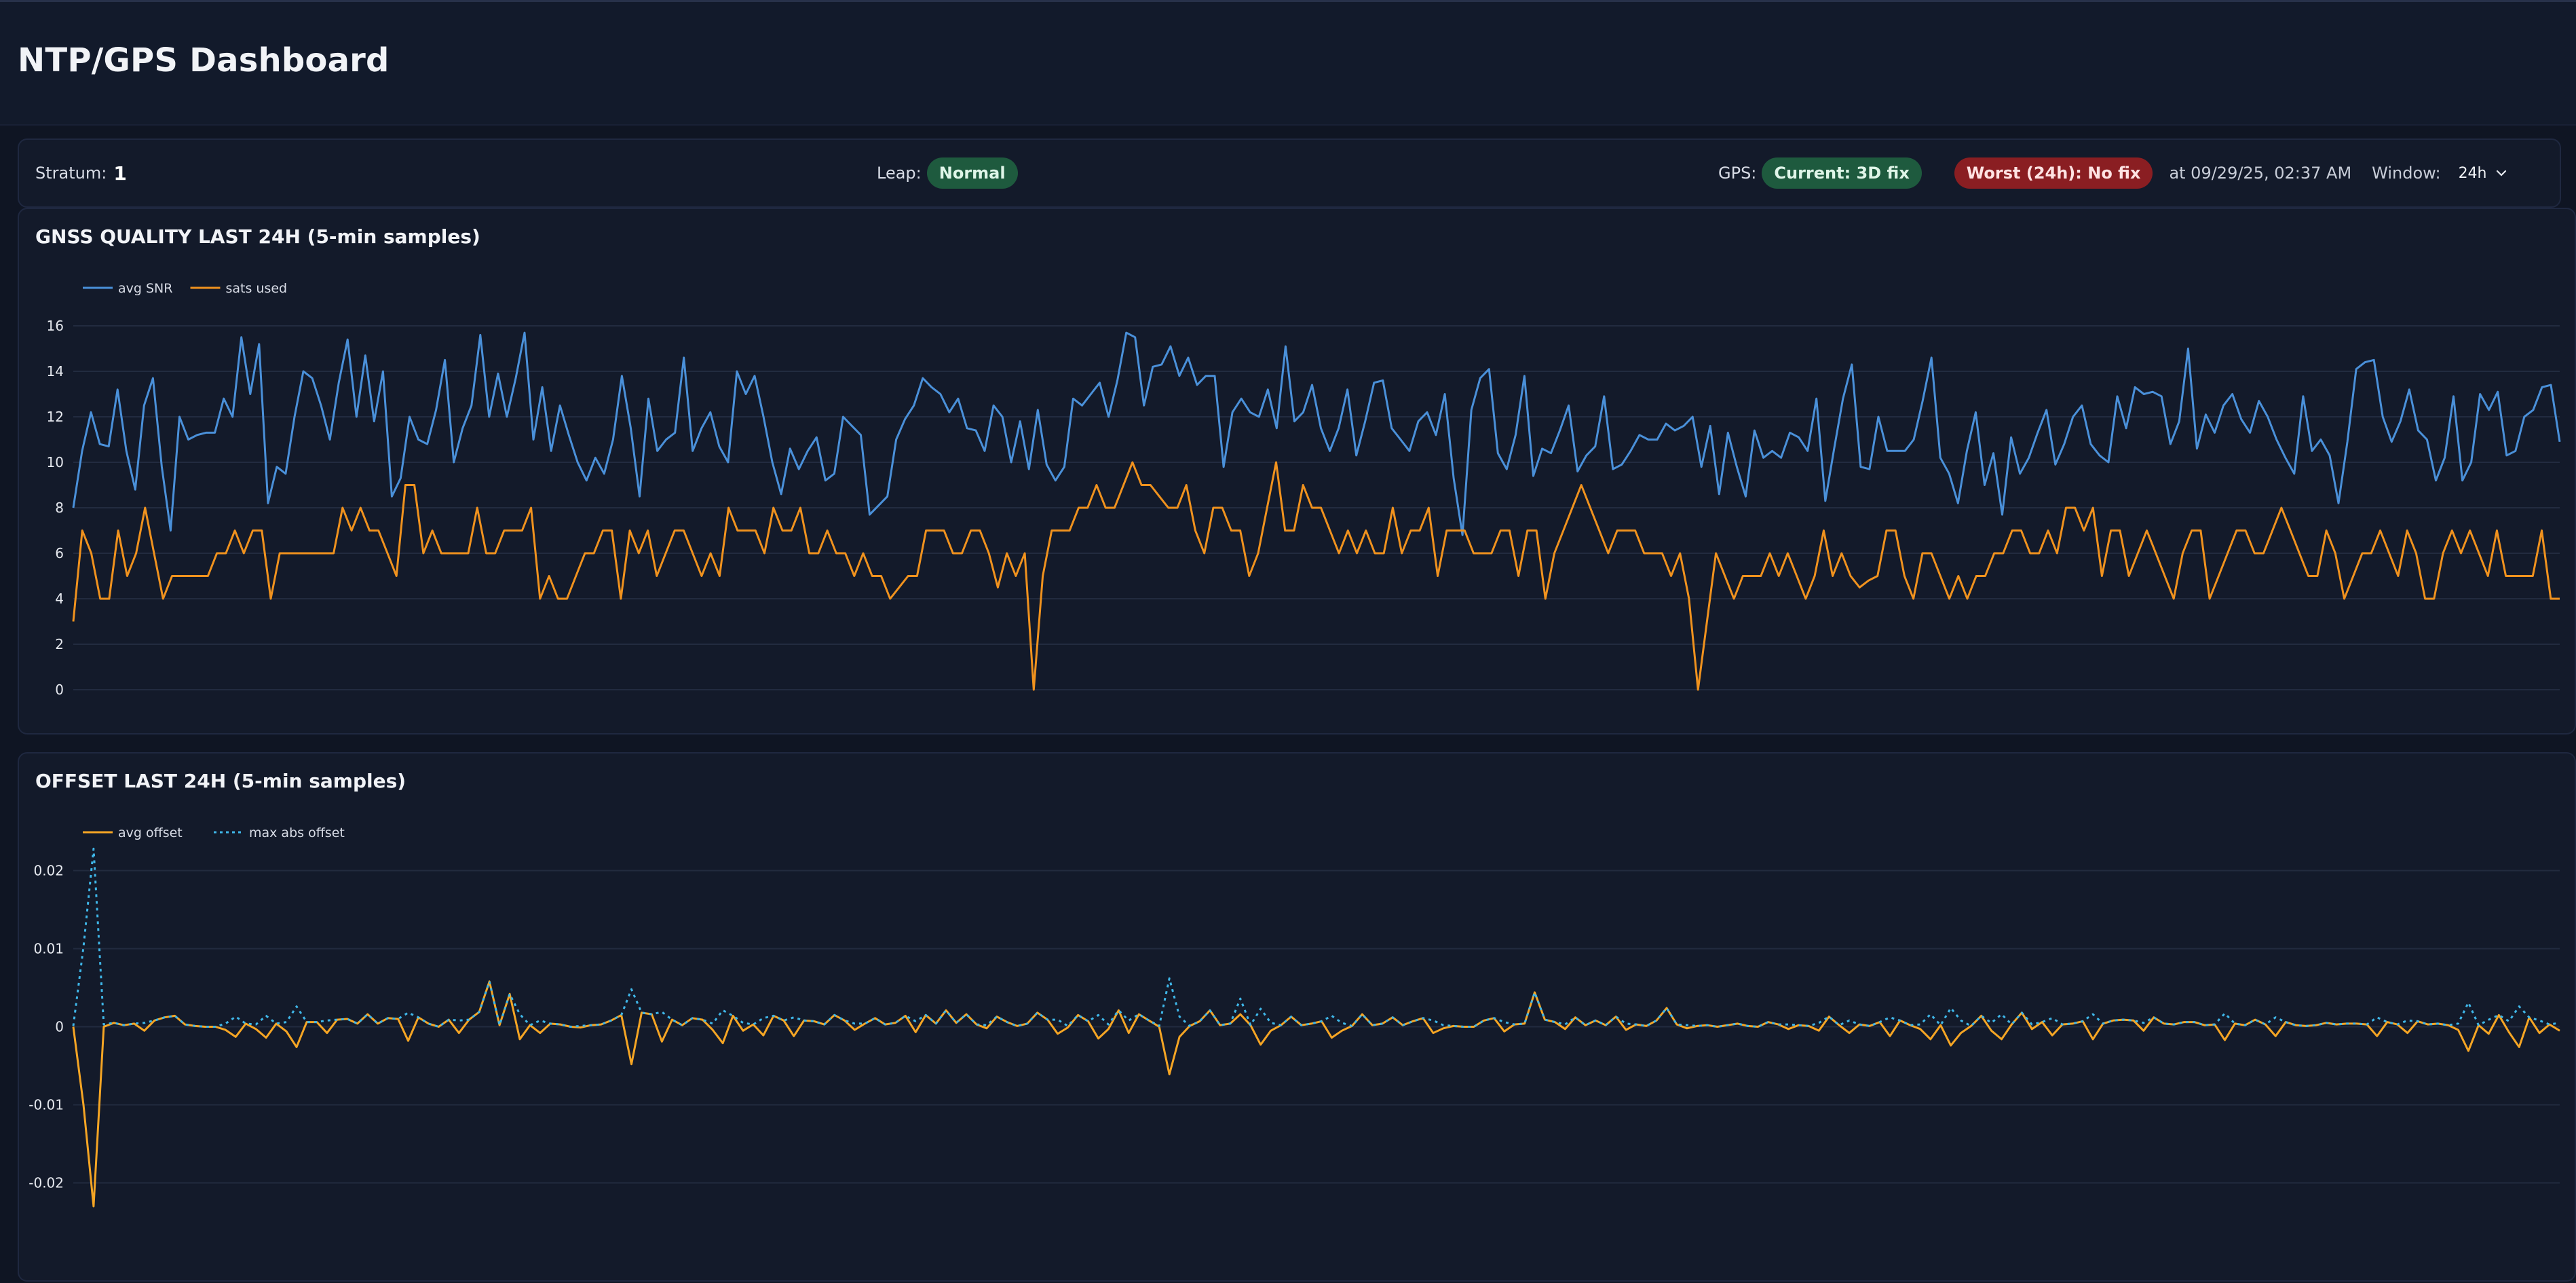  Describe the element at coordinates (2472, 173) in the screenshot. I see `window-value: 24h` at that location.